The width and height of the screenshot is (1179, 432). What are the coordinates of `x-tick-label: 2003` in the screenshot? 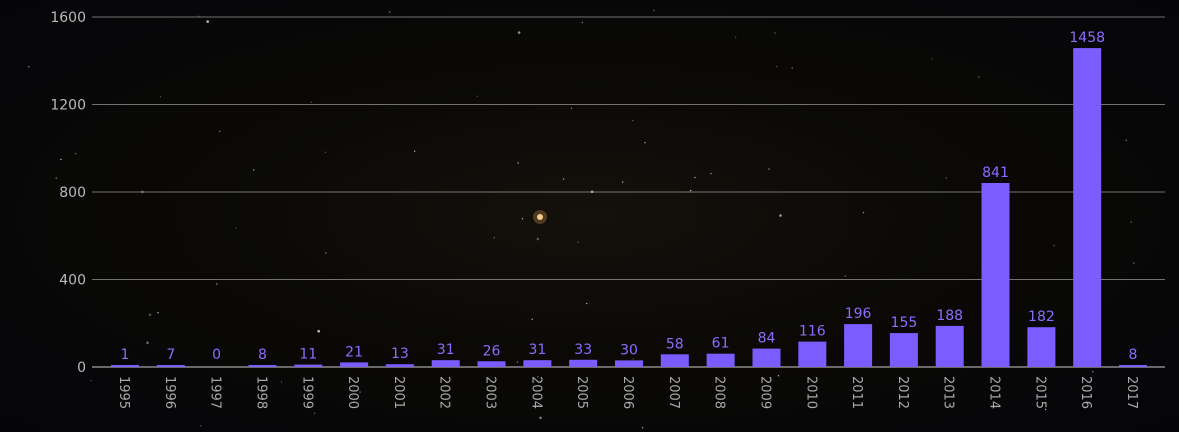 It's located at (490, 392).